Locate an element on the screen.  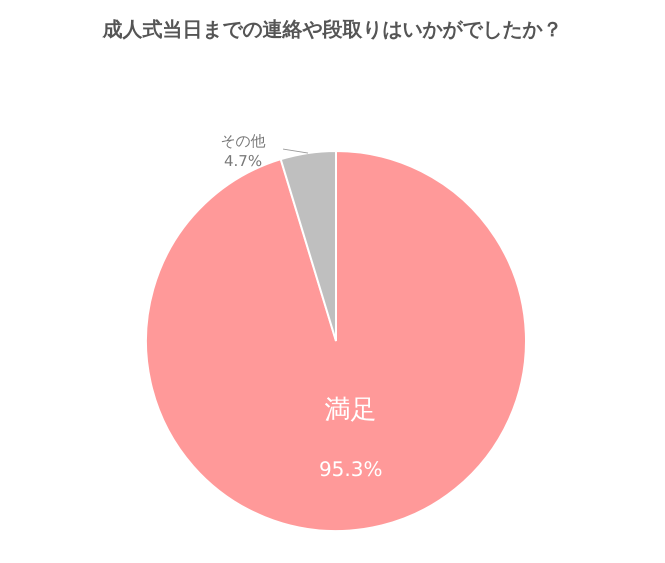
slice-label: 満足 is located at coordinates (350, 409).